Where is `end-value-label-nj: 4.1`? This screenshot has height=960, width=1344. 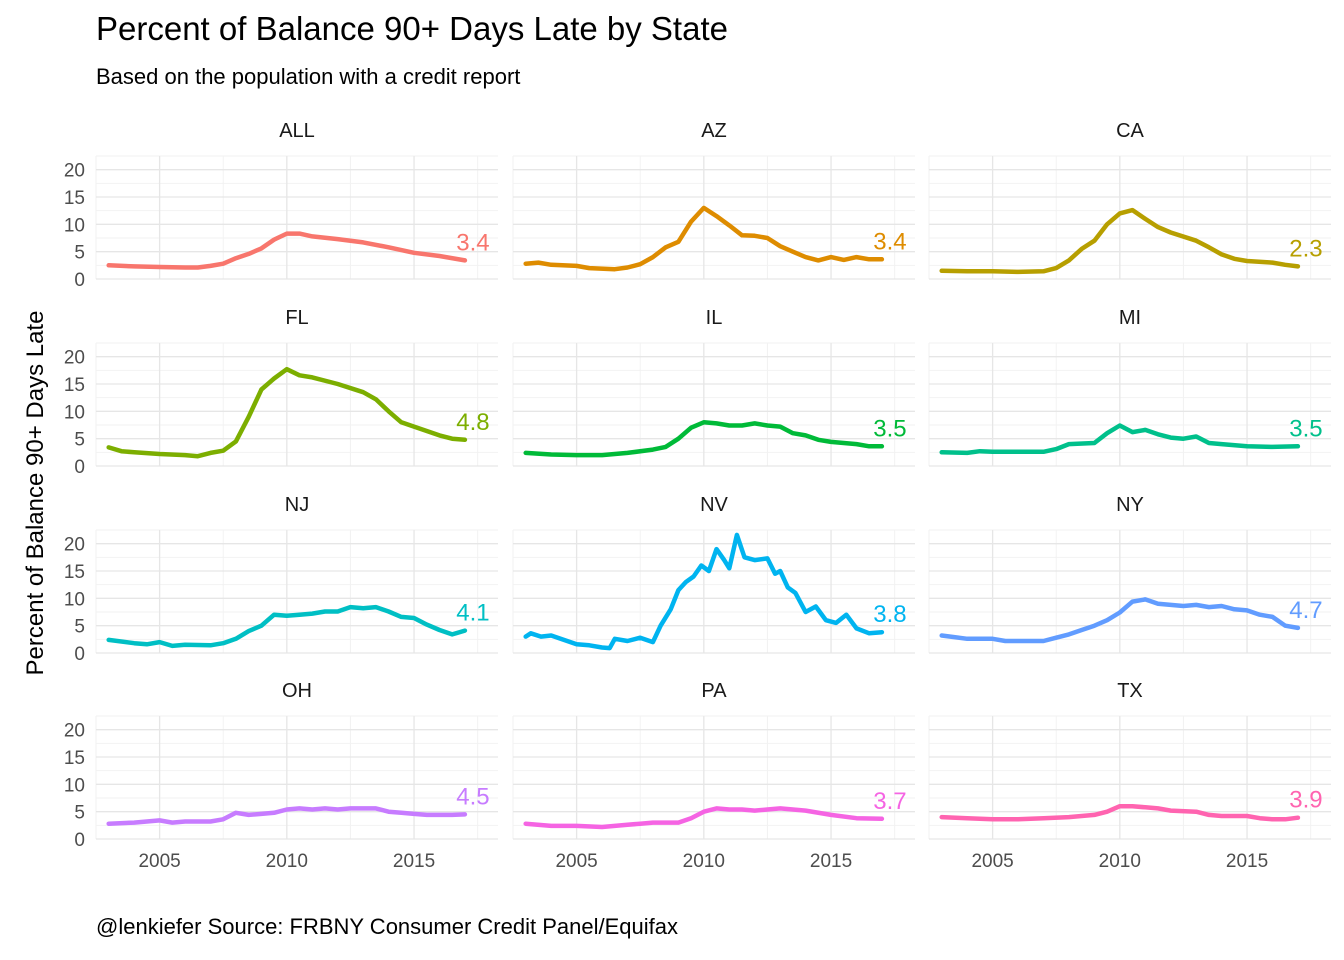
end-value-label-nj: 4.1 is located at coordinates (472, 613).